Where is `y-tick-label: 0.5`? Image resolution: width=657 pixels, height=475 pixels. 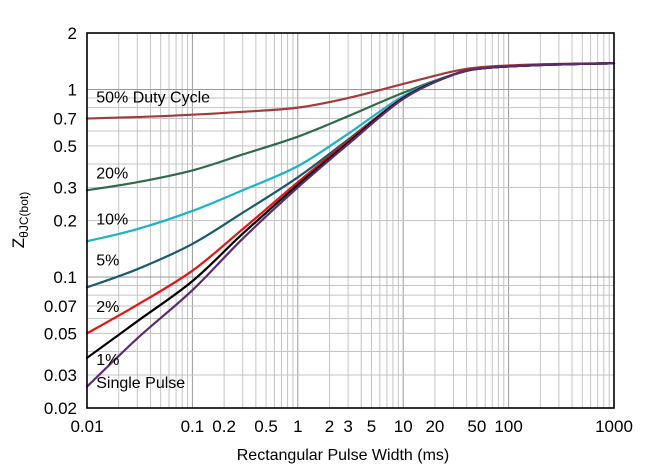 y-tick-label: 0.5 is located at coordinates (65, 146).